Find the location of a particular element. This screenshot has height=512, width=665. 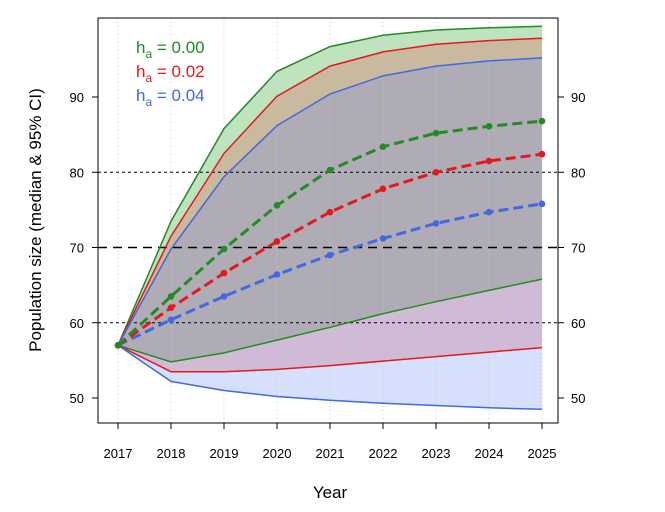

median-point-series-2-2022 is located at coordinates (383, 238).